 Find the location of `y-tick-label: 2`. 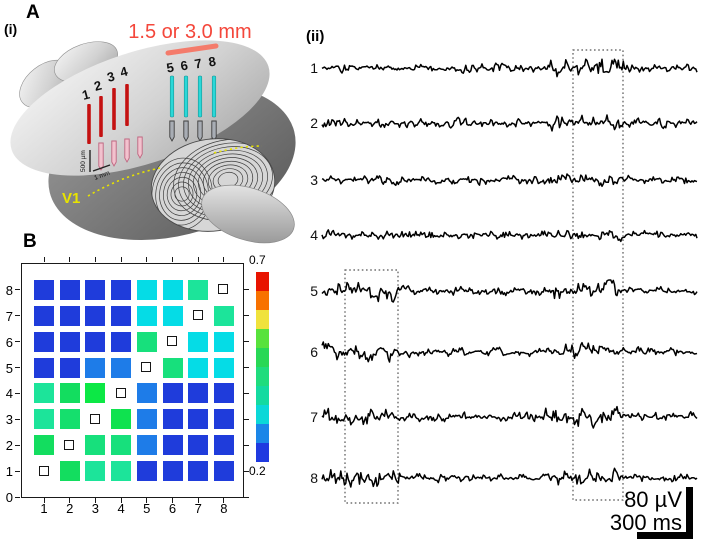

y-tick-label: 2 is located at coordinates (9, 446).